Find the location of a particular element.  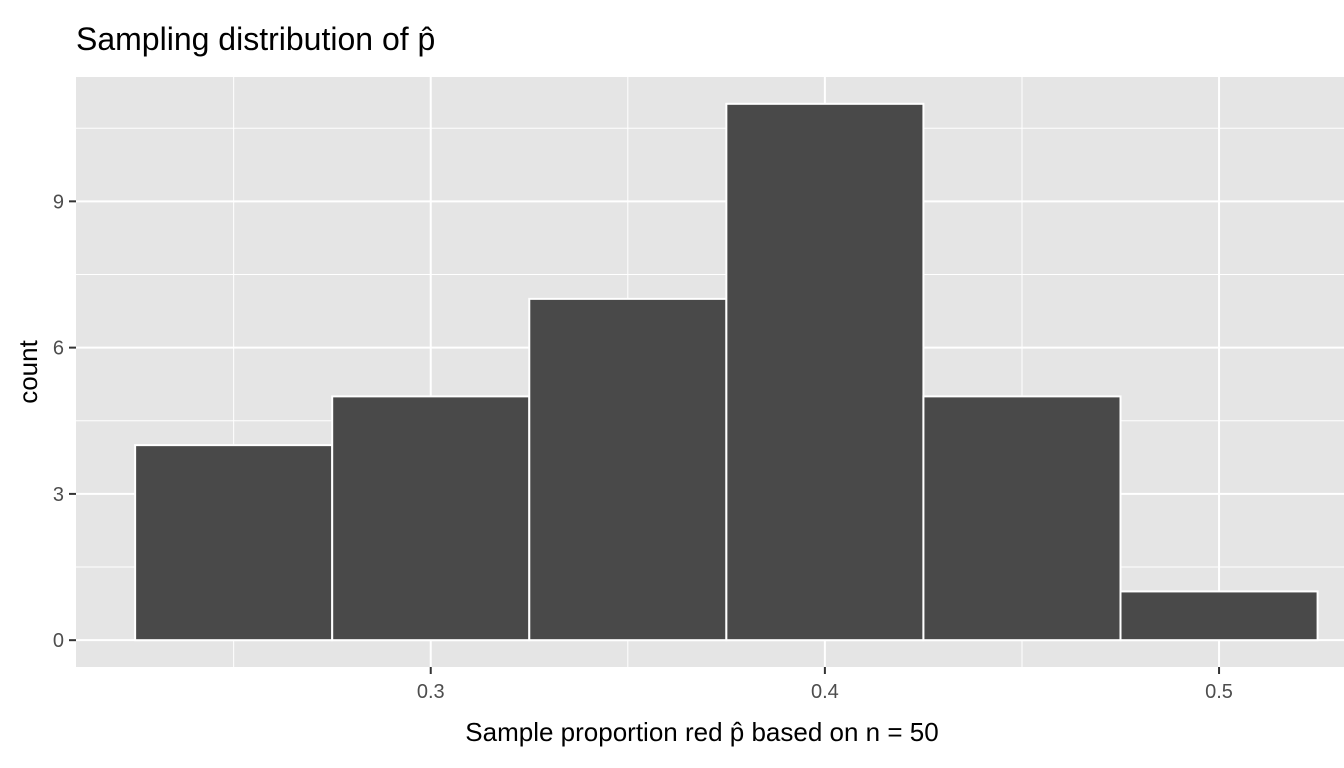

y-tick-label: 9 is located at coordinates (58, 202).